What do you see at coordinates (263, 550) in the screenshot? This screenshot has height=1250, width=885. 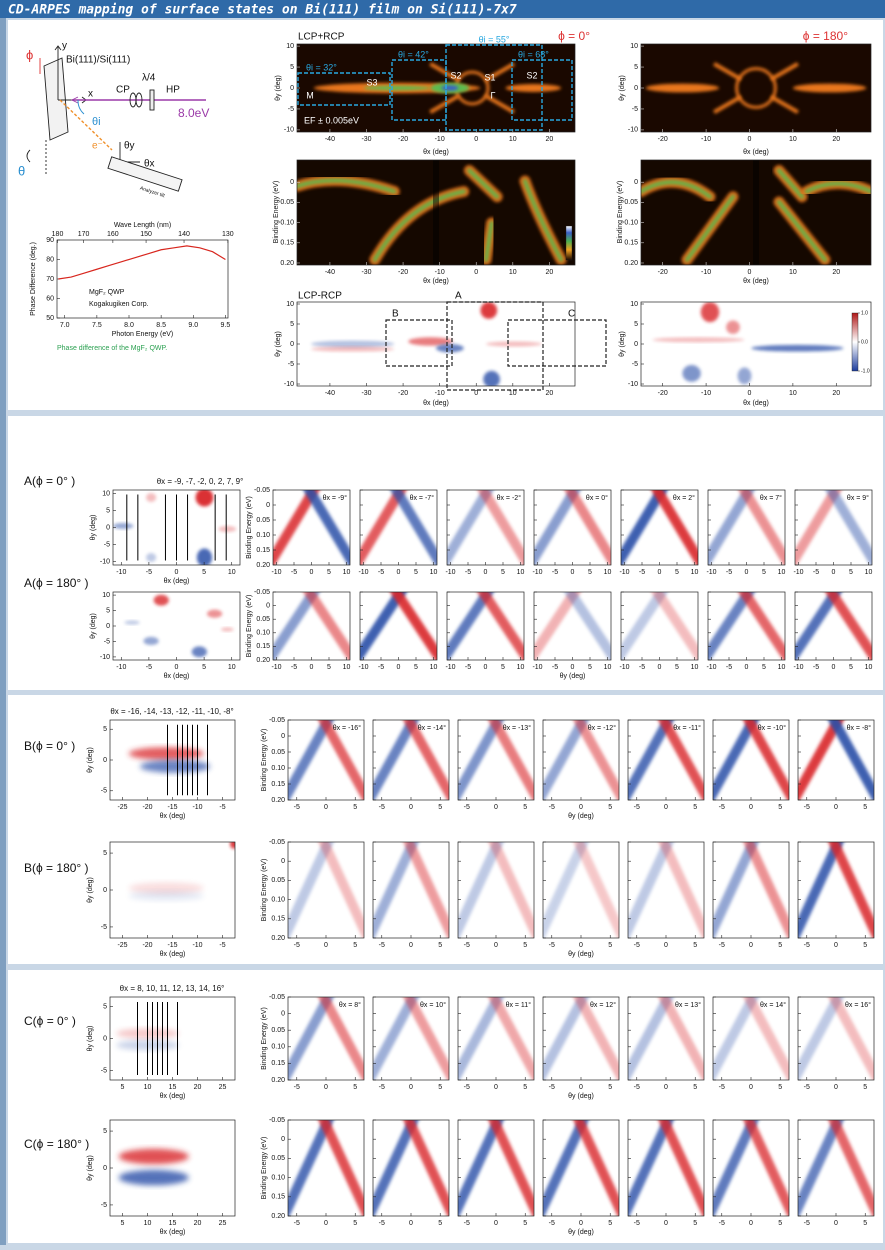 I see `y-tick-label: 0.15` at bounding box center [263, 550].